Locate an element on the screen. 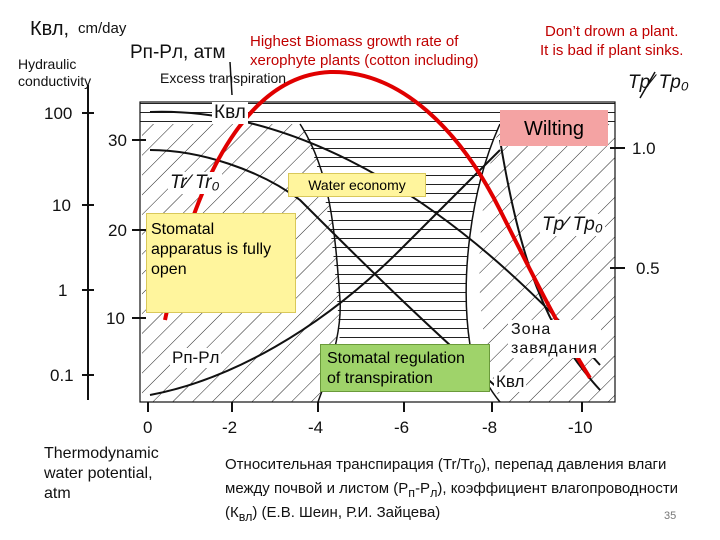 Image resolution: width=720 pixels, height=540 pixels. tick-label-01: 0.1 is located at coordinates (62, 375).